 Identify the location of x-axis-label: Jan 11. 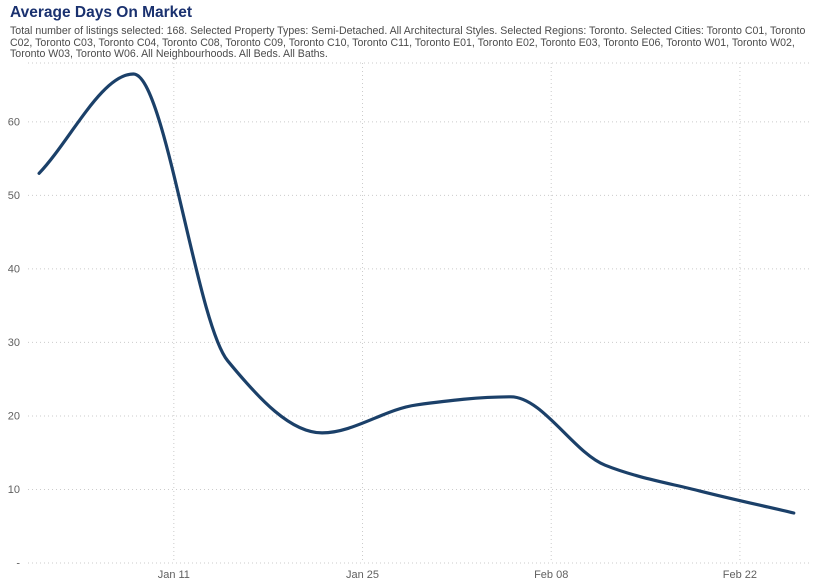
(174, 575).